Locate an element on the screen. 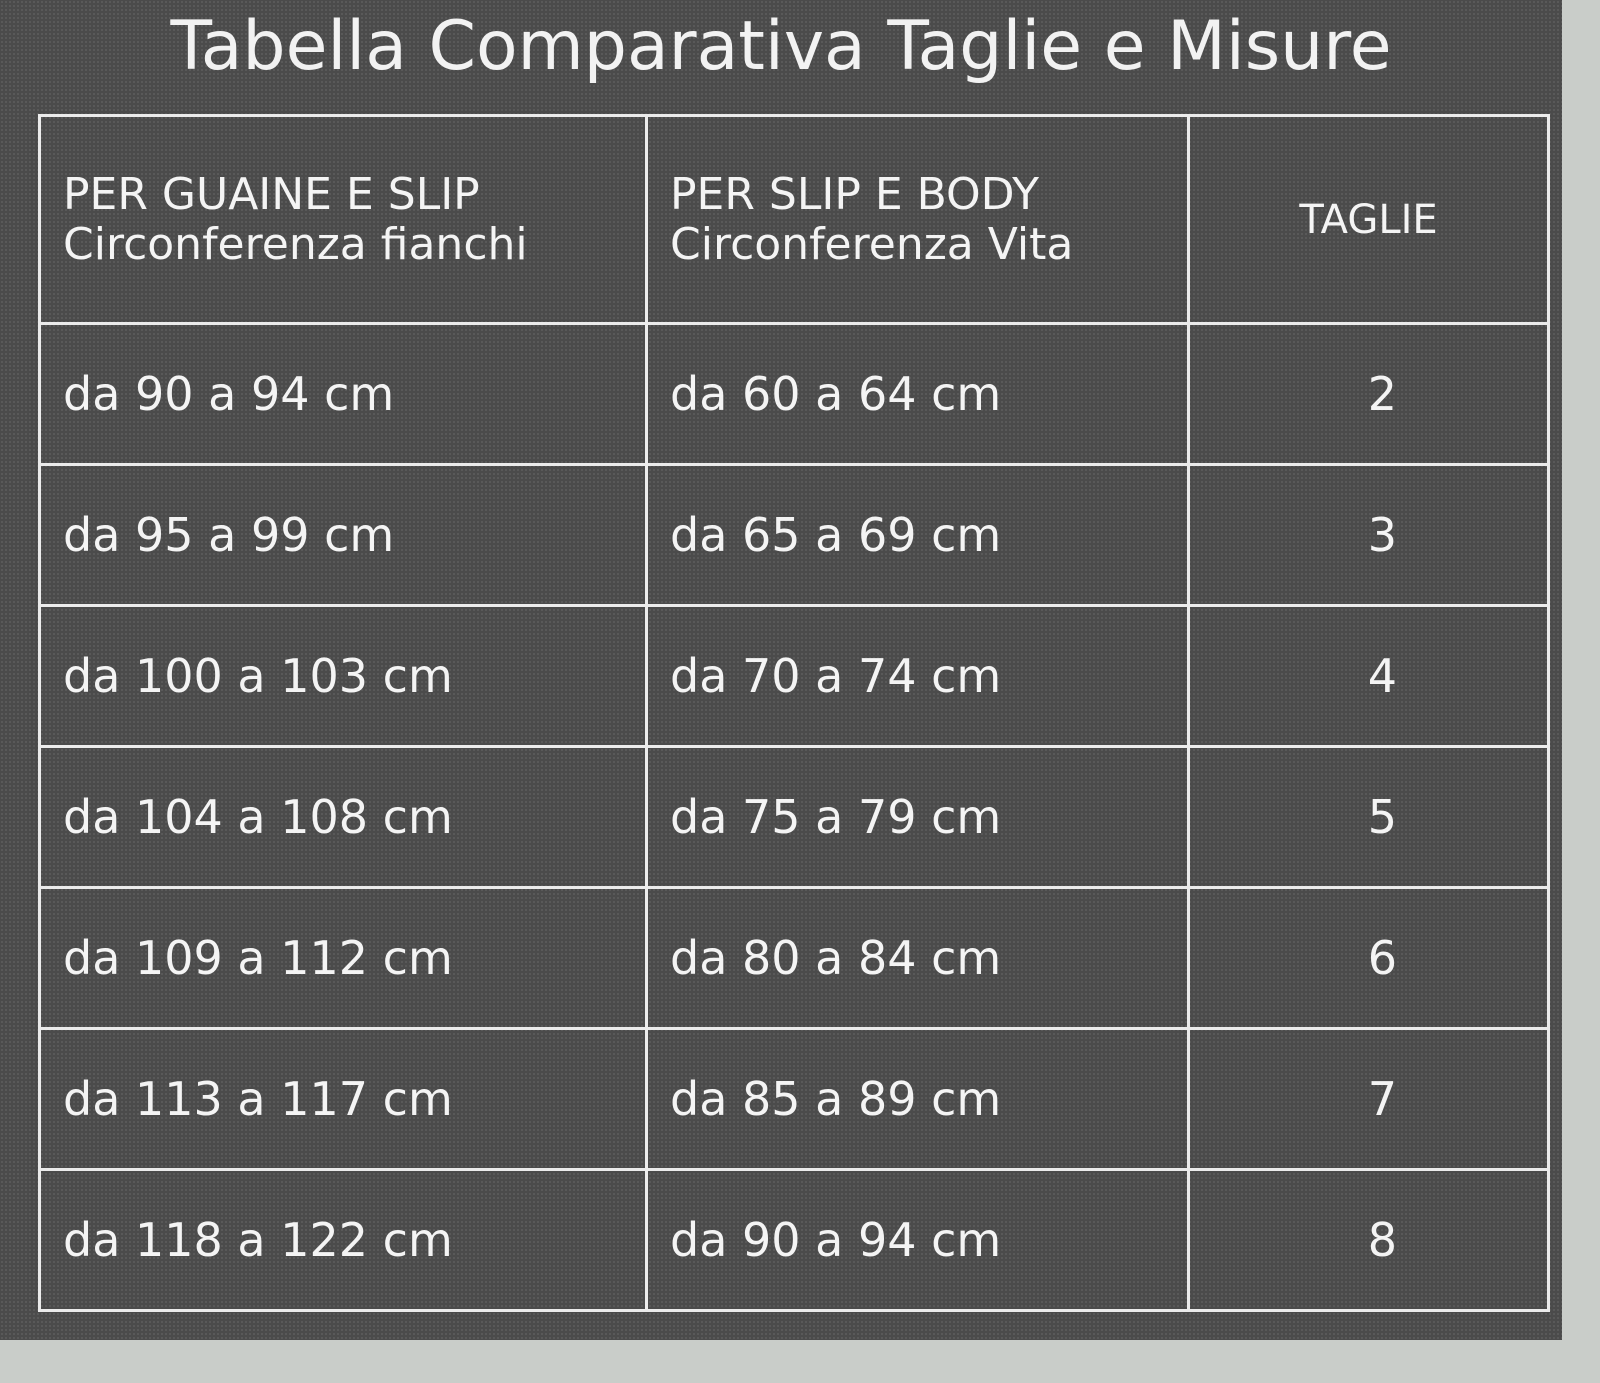 The height and width of the screenshot is (1383, 1600). cell-vita: da 65 a 69 cm is located at coordinates (917, 535).